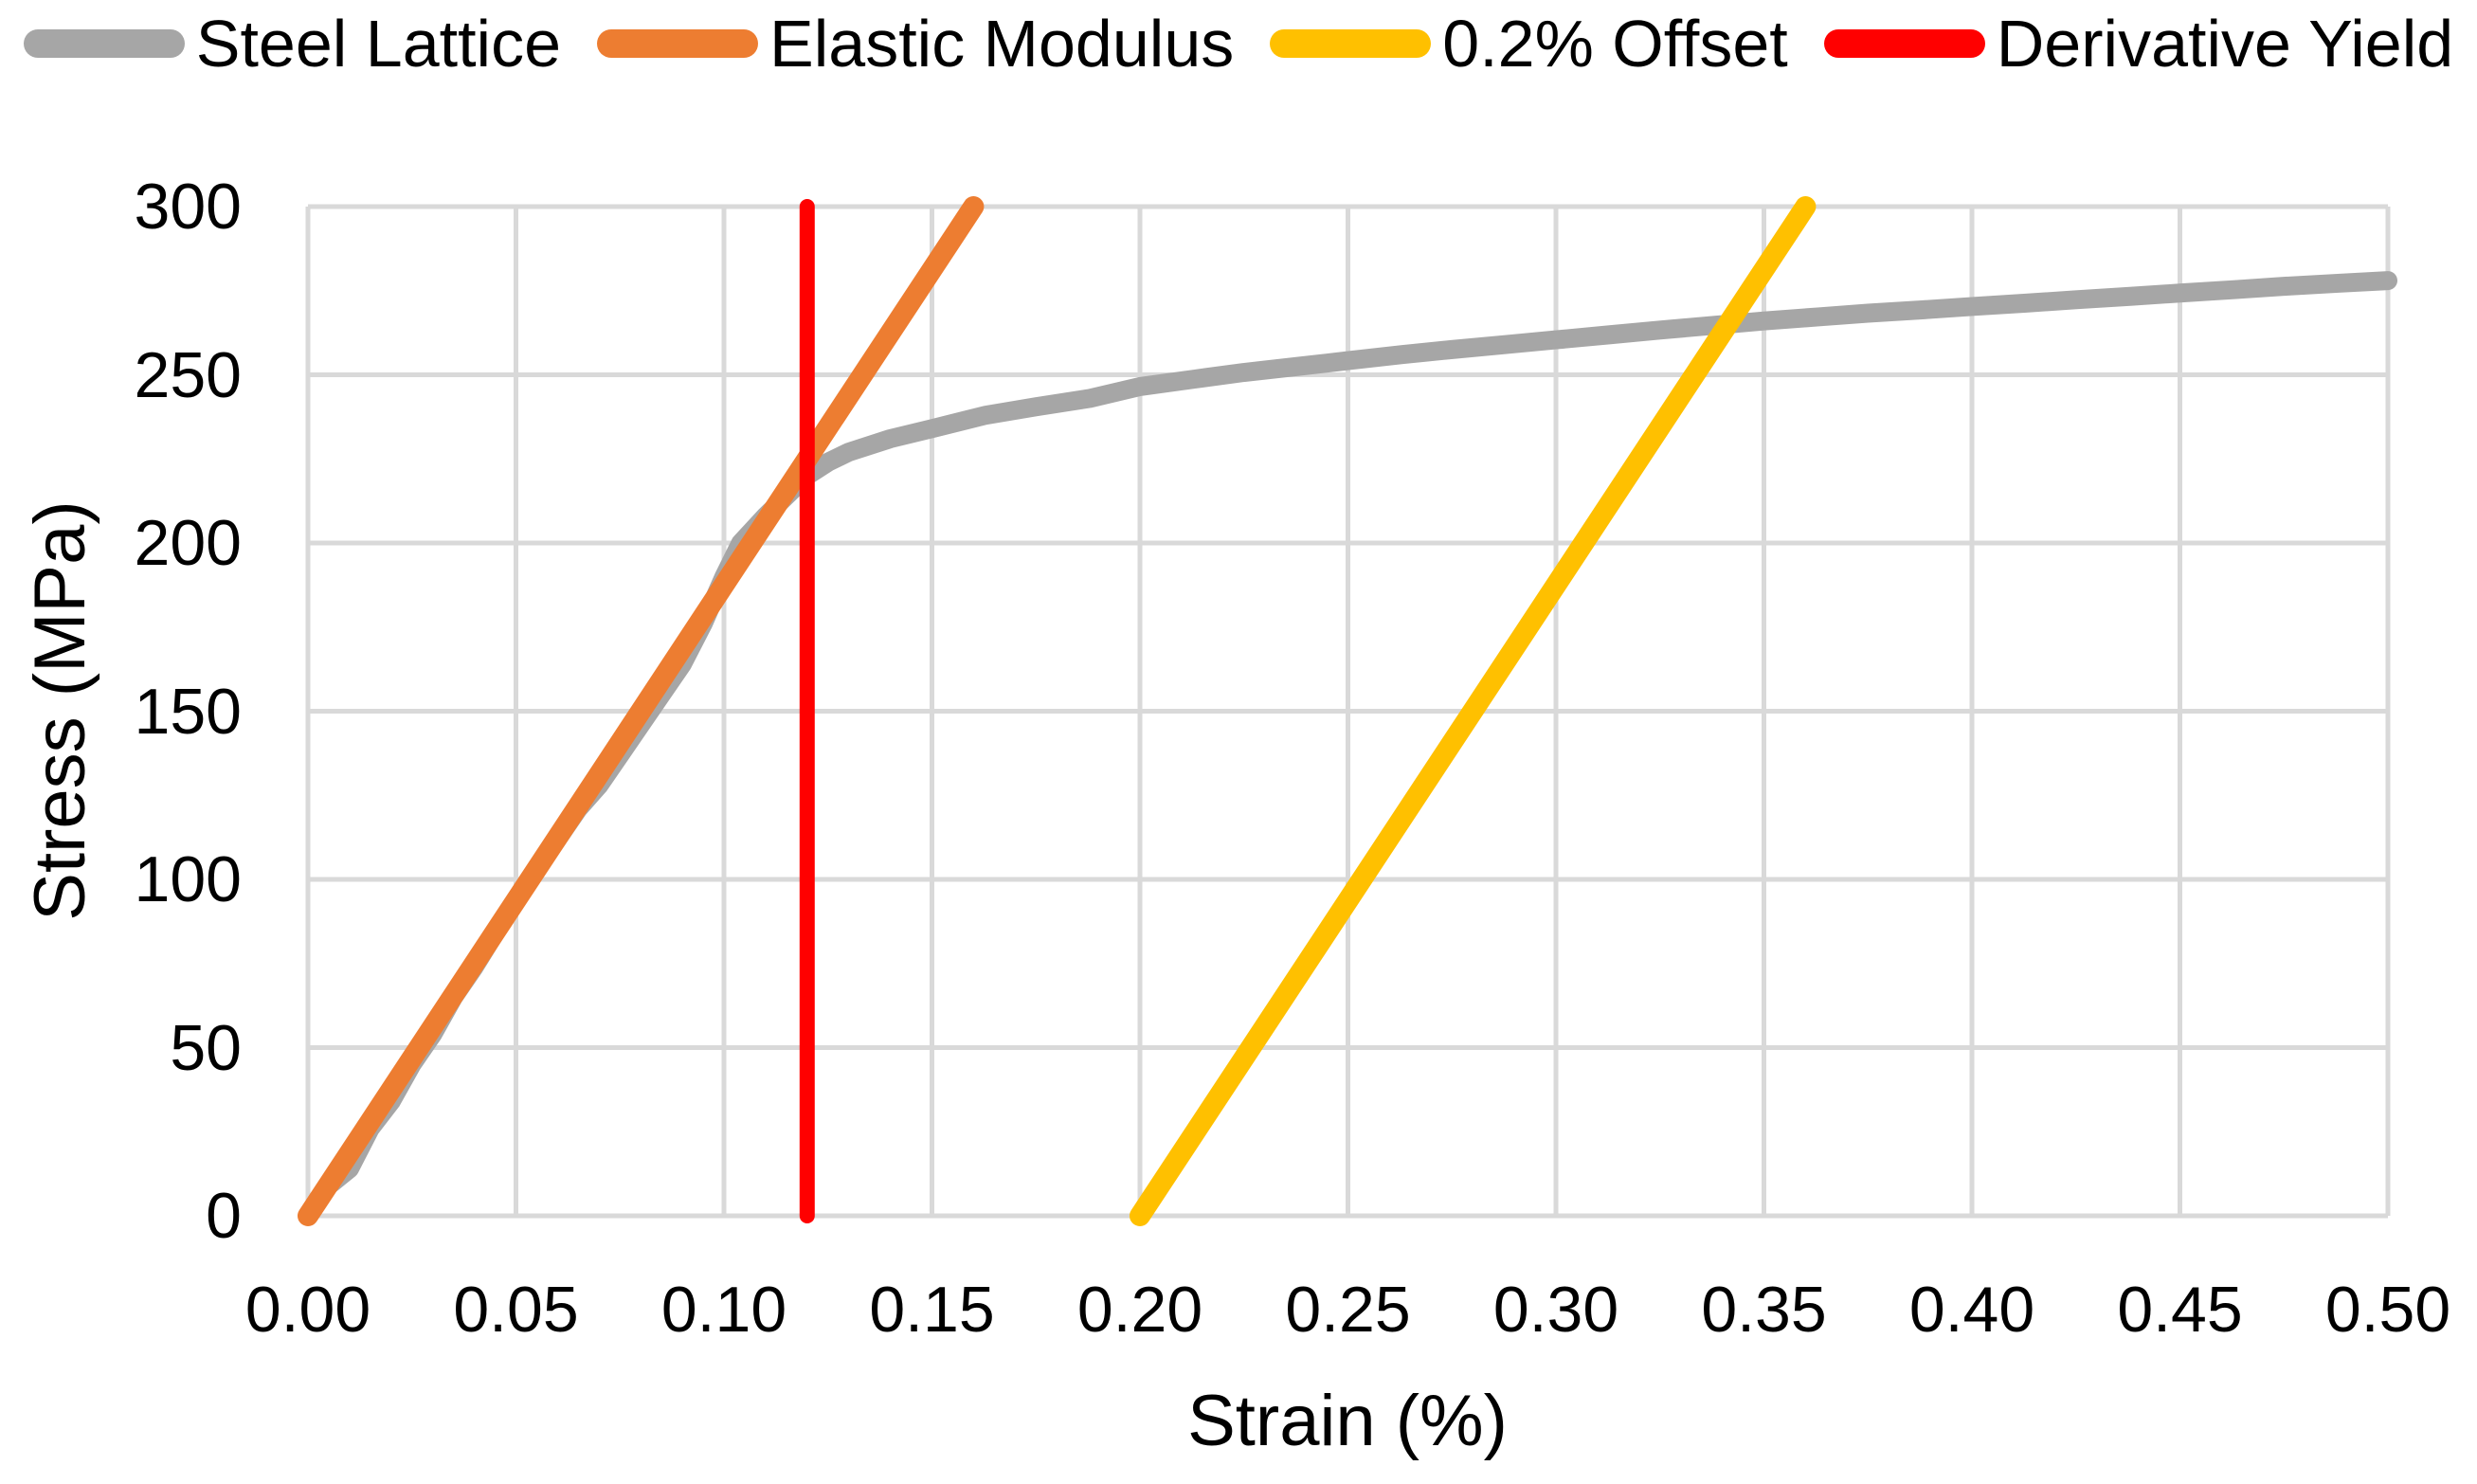 The width and height of the screenshot is (2477, 1484). I want to click on y-tick-label: 50, so click(206, 1047).